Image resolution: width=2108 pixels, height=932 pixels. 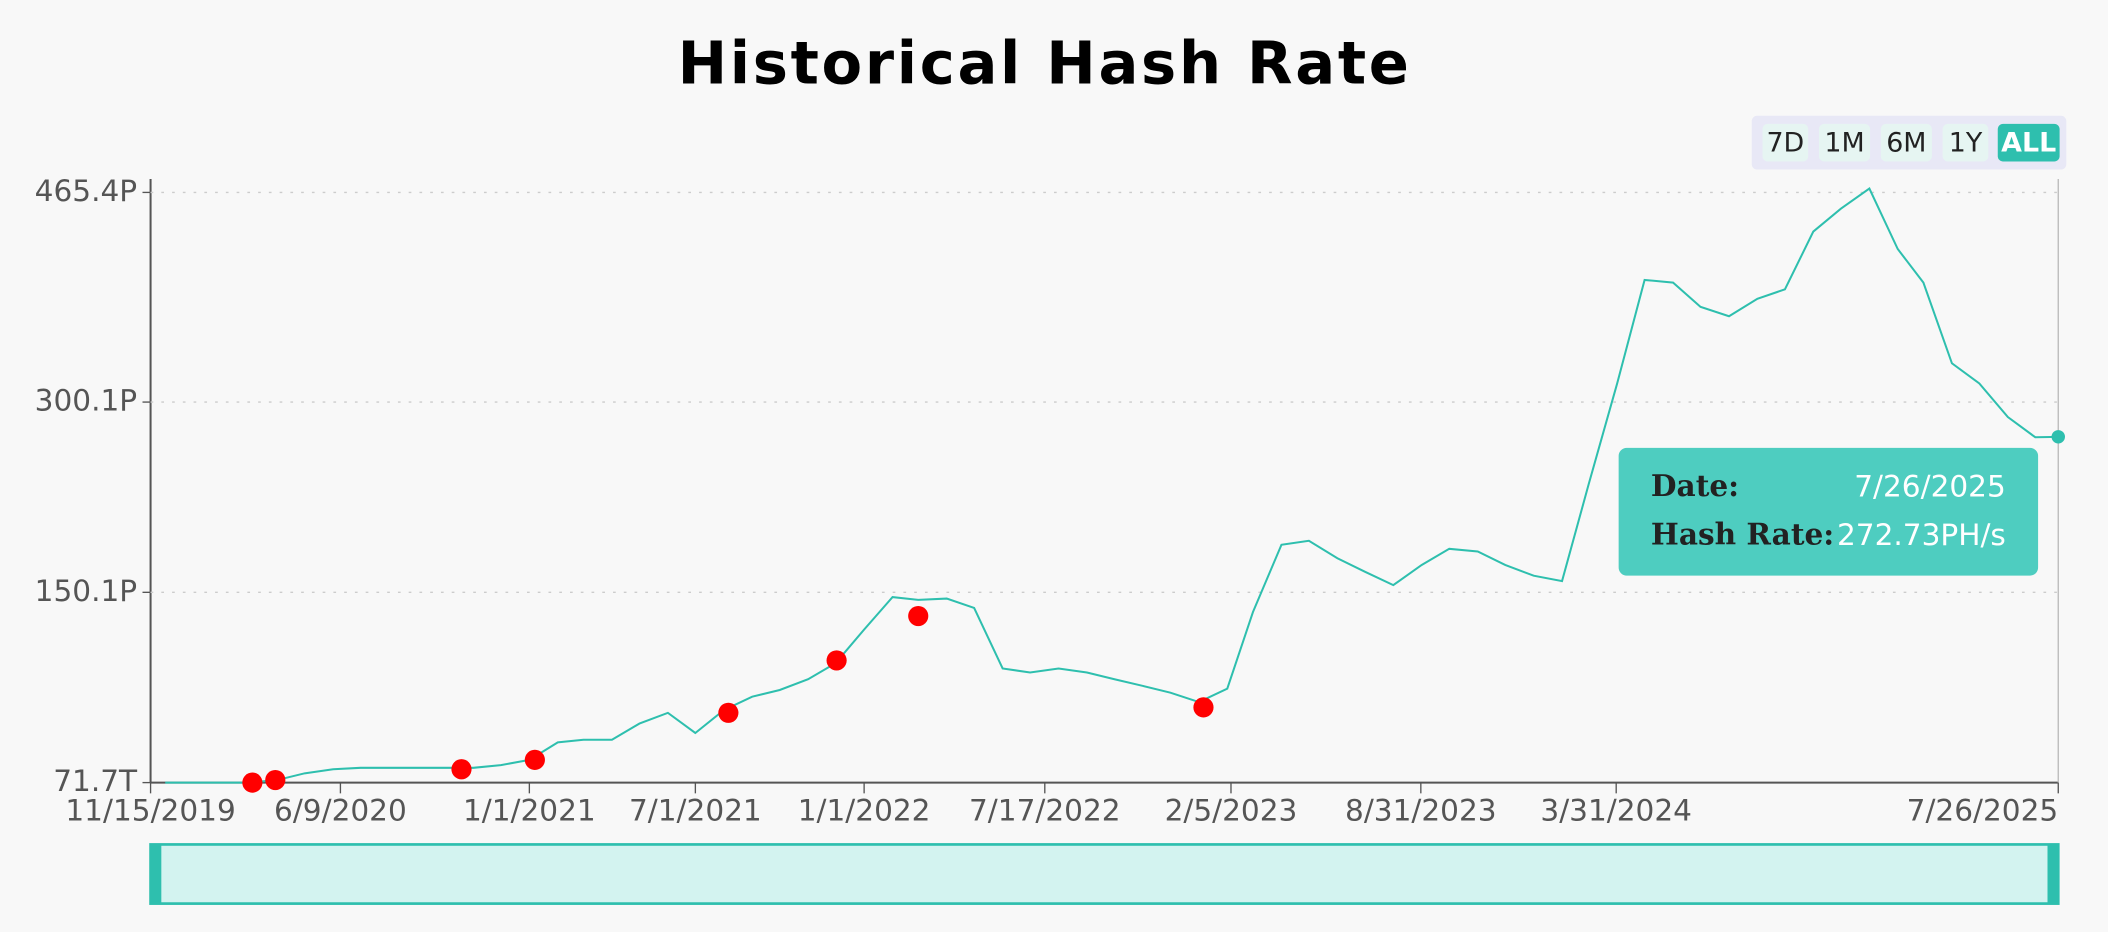 I want to click on navigator-window, so click(x=1104, y=874).